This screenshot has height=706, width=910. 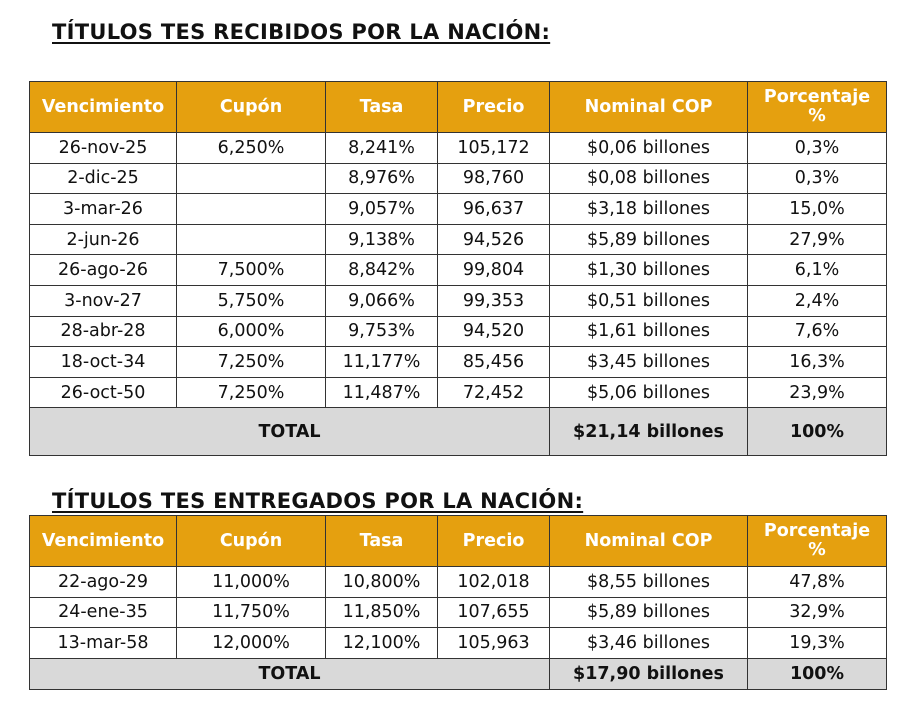 I want to click on header-porcentaje-line1: Porcentaje, so click(x=817, y=97).